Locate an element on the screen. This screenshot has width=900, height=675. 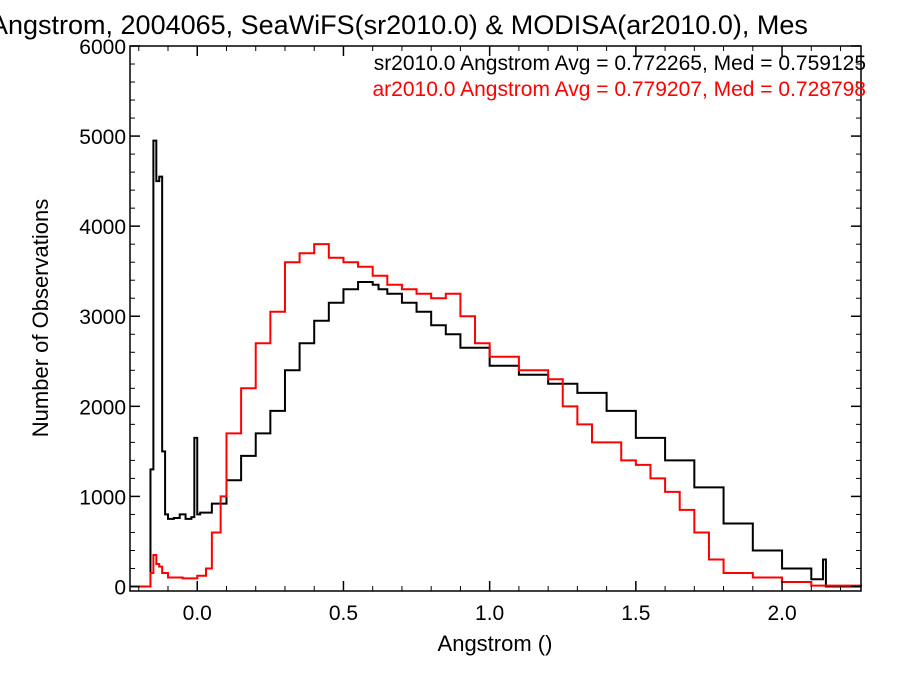
y-tick-label: 5000 is located at coordinates (102, 137).